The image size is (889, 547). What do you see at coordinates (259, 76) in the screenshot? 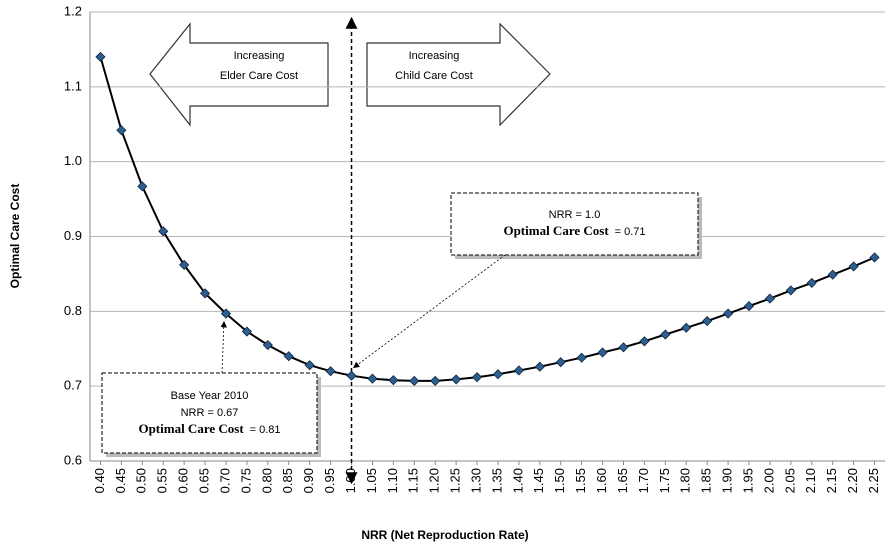
I see `arrow-label: Elder Care Cost` at bounding box center [259, 76].